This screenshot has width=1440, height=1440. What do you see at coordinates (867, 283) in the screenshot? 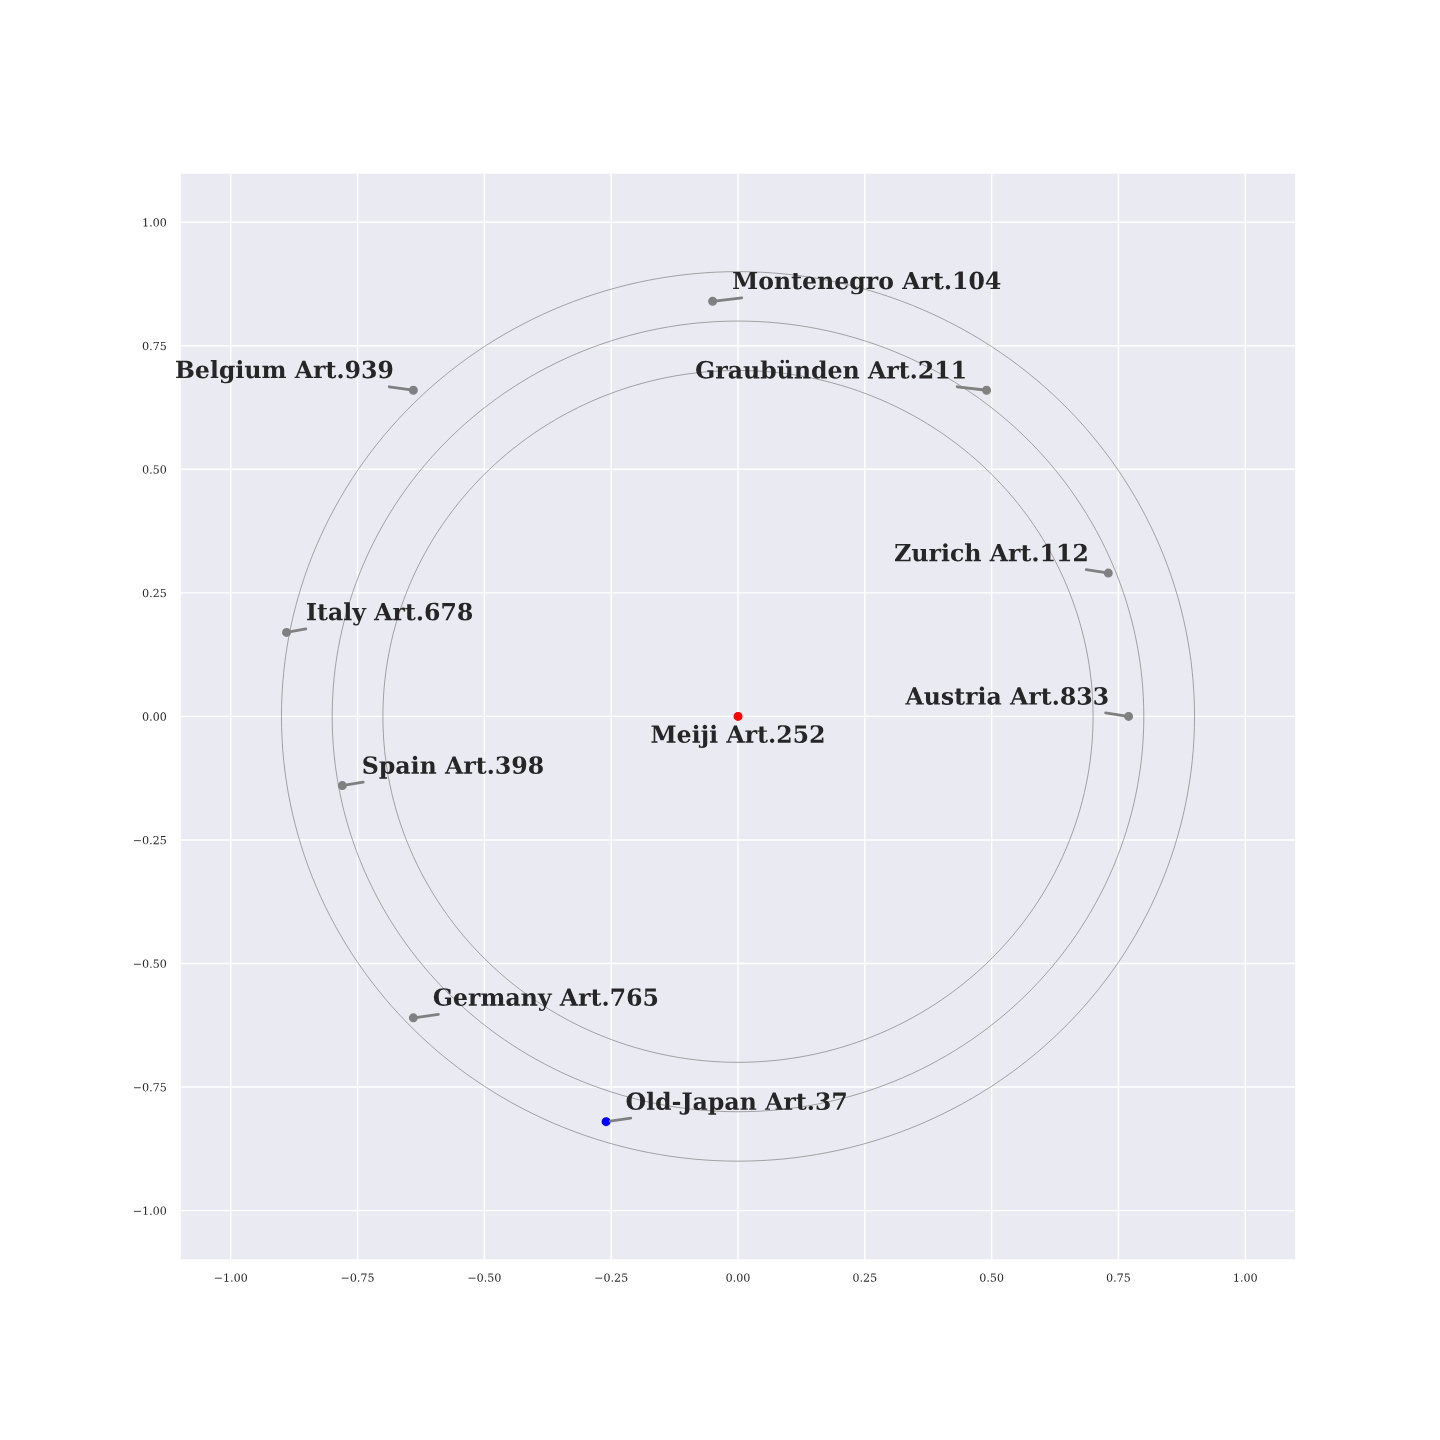
I see `data-label: Montenegro Art.104` at bounding box center [867, 283].